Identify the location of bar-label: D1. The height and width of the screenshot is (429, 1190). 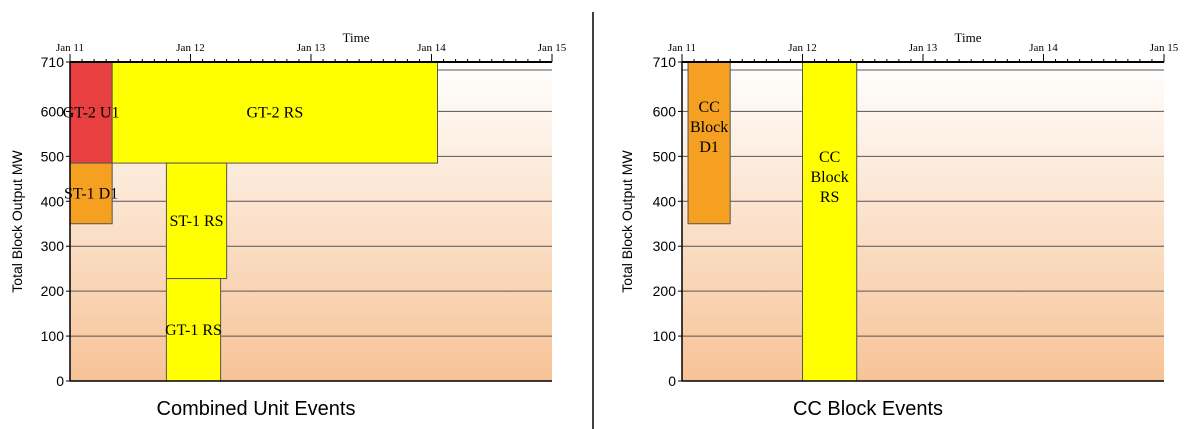
(709, 147).